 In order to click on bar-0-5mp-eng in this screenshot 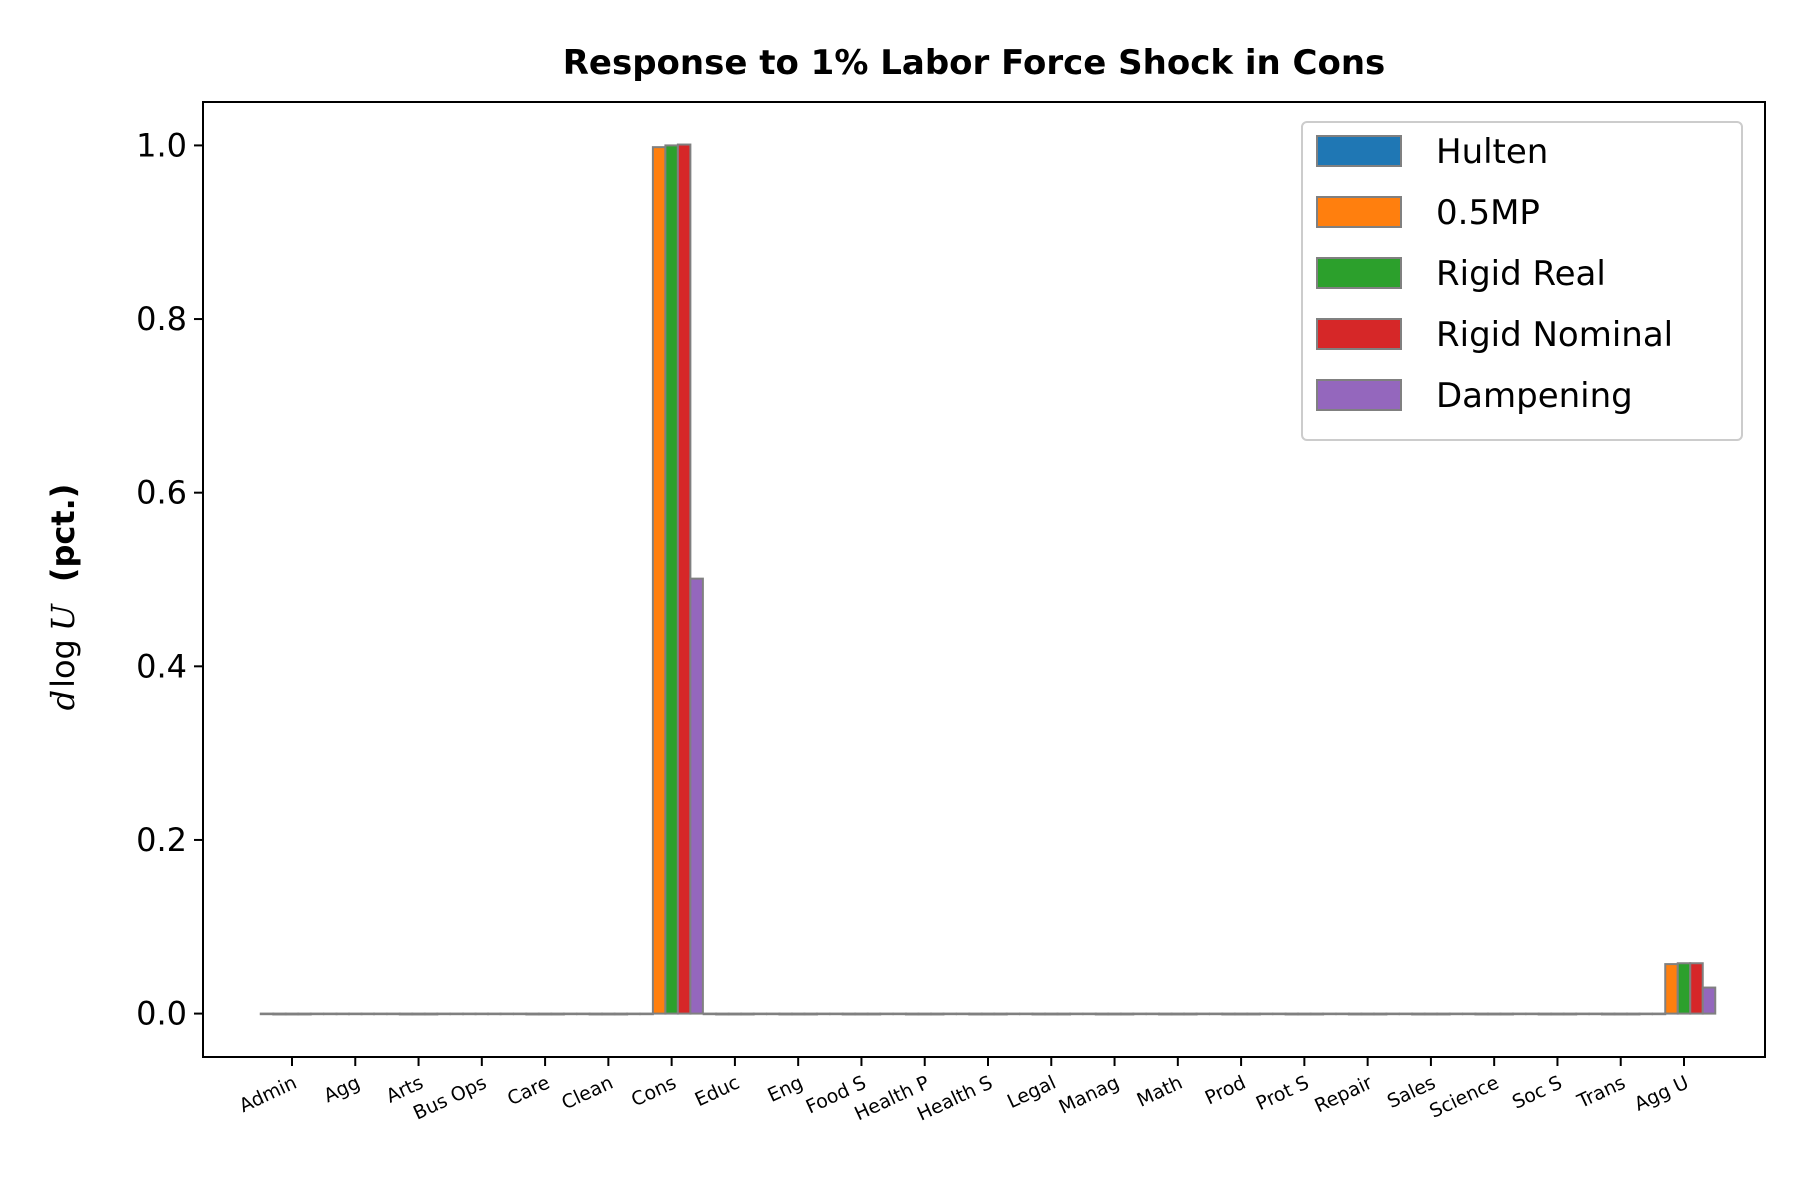, I will do `click(785, 1014)`.